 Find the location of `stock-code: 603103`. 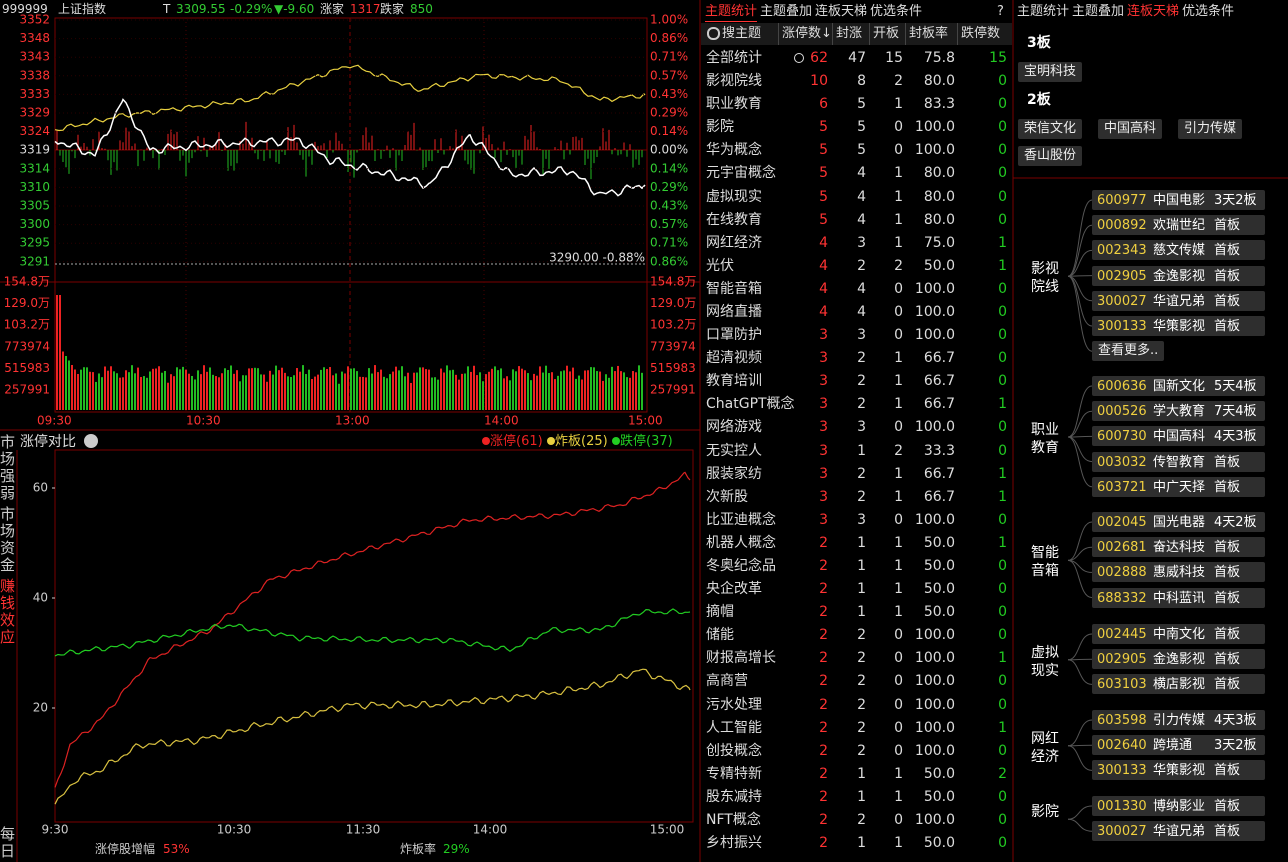

stock-code: 603103 is located at coordinates (1122, 685).